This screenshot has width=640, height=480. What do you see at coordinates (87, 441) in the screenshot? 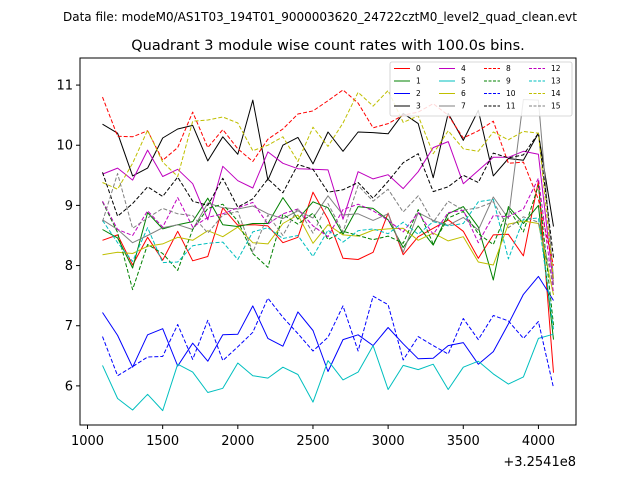
I see `x-tick-label: 1000` at bounding box center [87, 441].